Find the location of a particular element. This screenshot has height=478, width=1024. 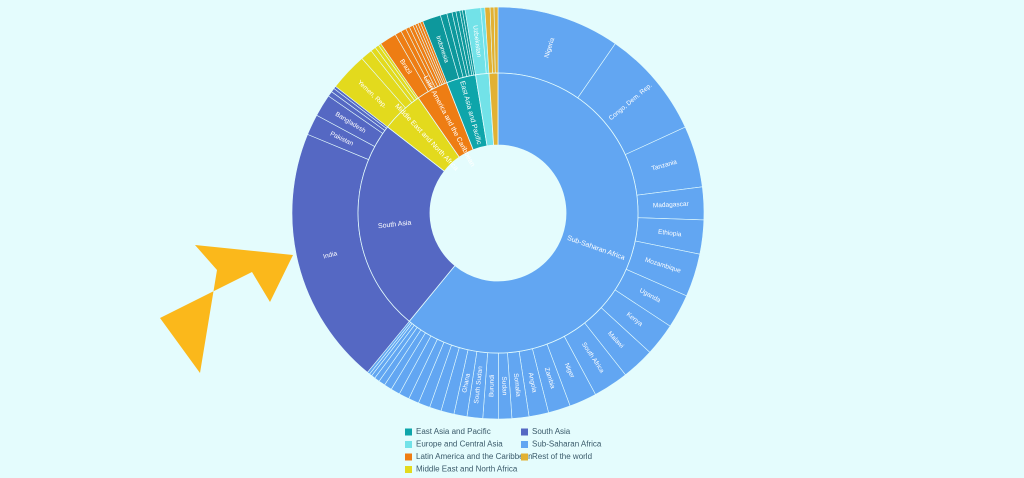

region-label: South Asia is located at coordinates (395, 225).